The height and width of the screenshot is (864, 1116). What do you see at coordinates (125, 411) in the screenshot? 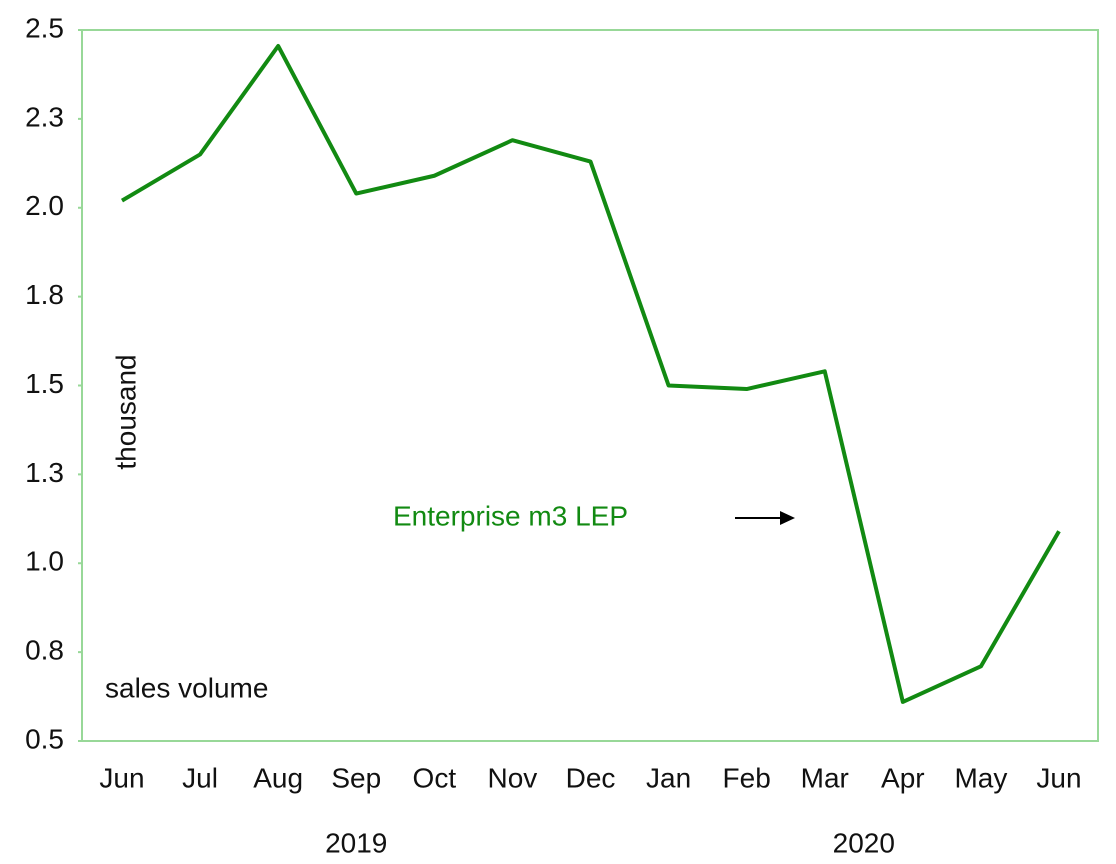
I see `y-unit: thousand` at bounding box center [125, 411].